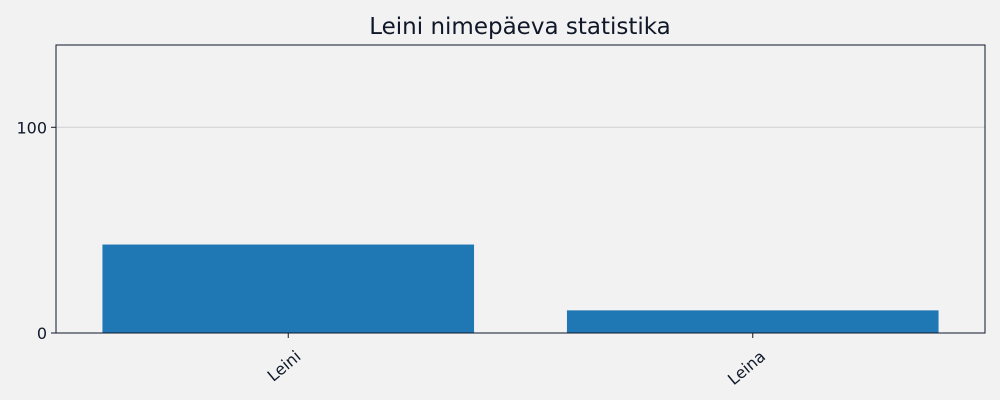  Describe the element at coordinates (752, 321) in the screenshot. I see `bar-leina` at that location.